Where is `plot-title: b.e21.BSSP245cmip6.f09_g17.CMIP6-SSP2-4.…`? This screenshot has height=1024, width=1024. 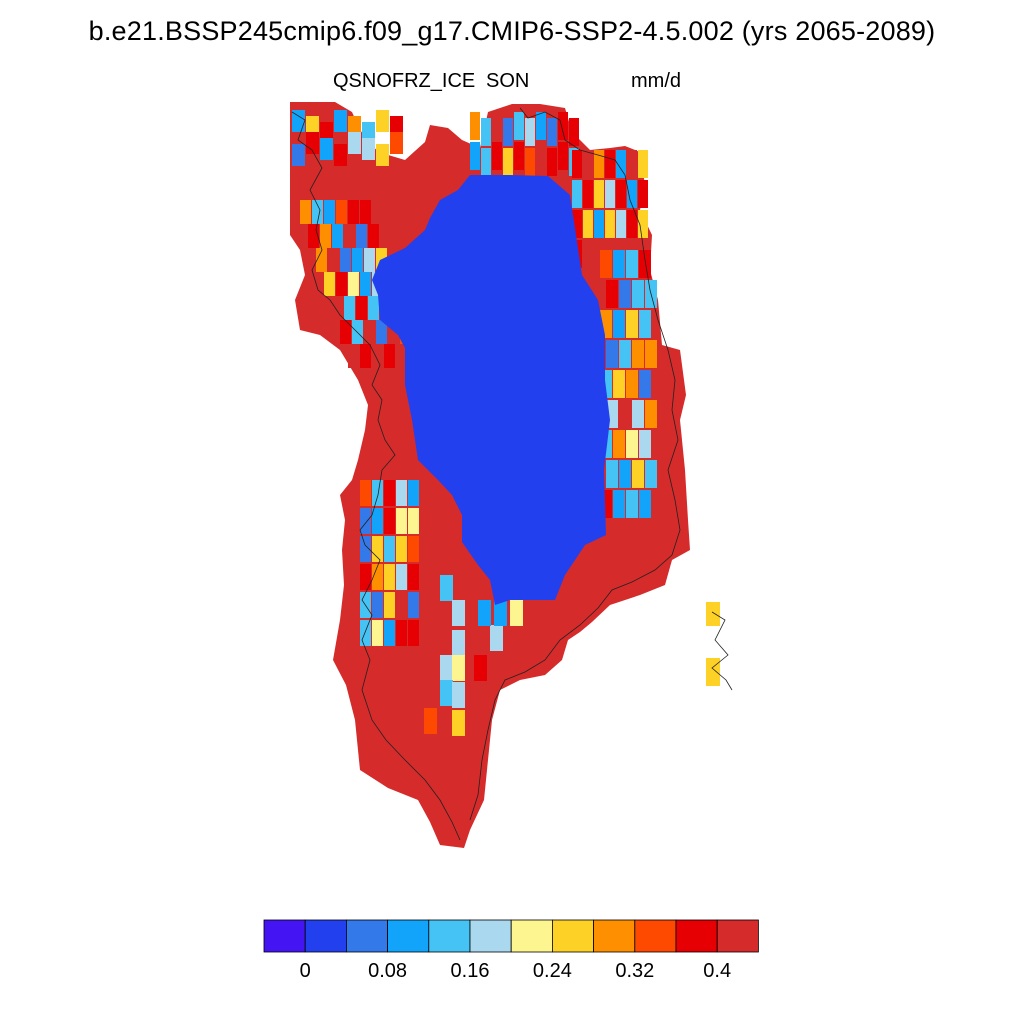
plot-title: b.e21.BSSP245cmip6.f09_g17.CMIP6-SSP2-4.… is located at coordinates (512, 31).